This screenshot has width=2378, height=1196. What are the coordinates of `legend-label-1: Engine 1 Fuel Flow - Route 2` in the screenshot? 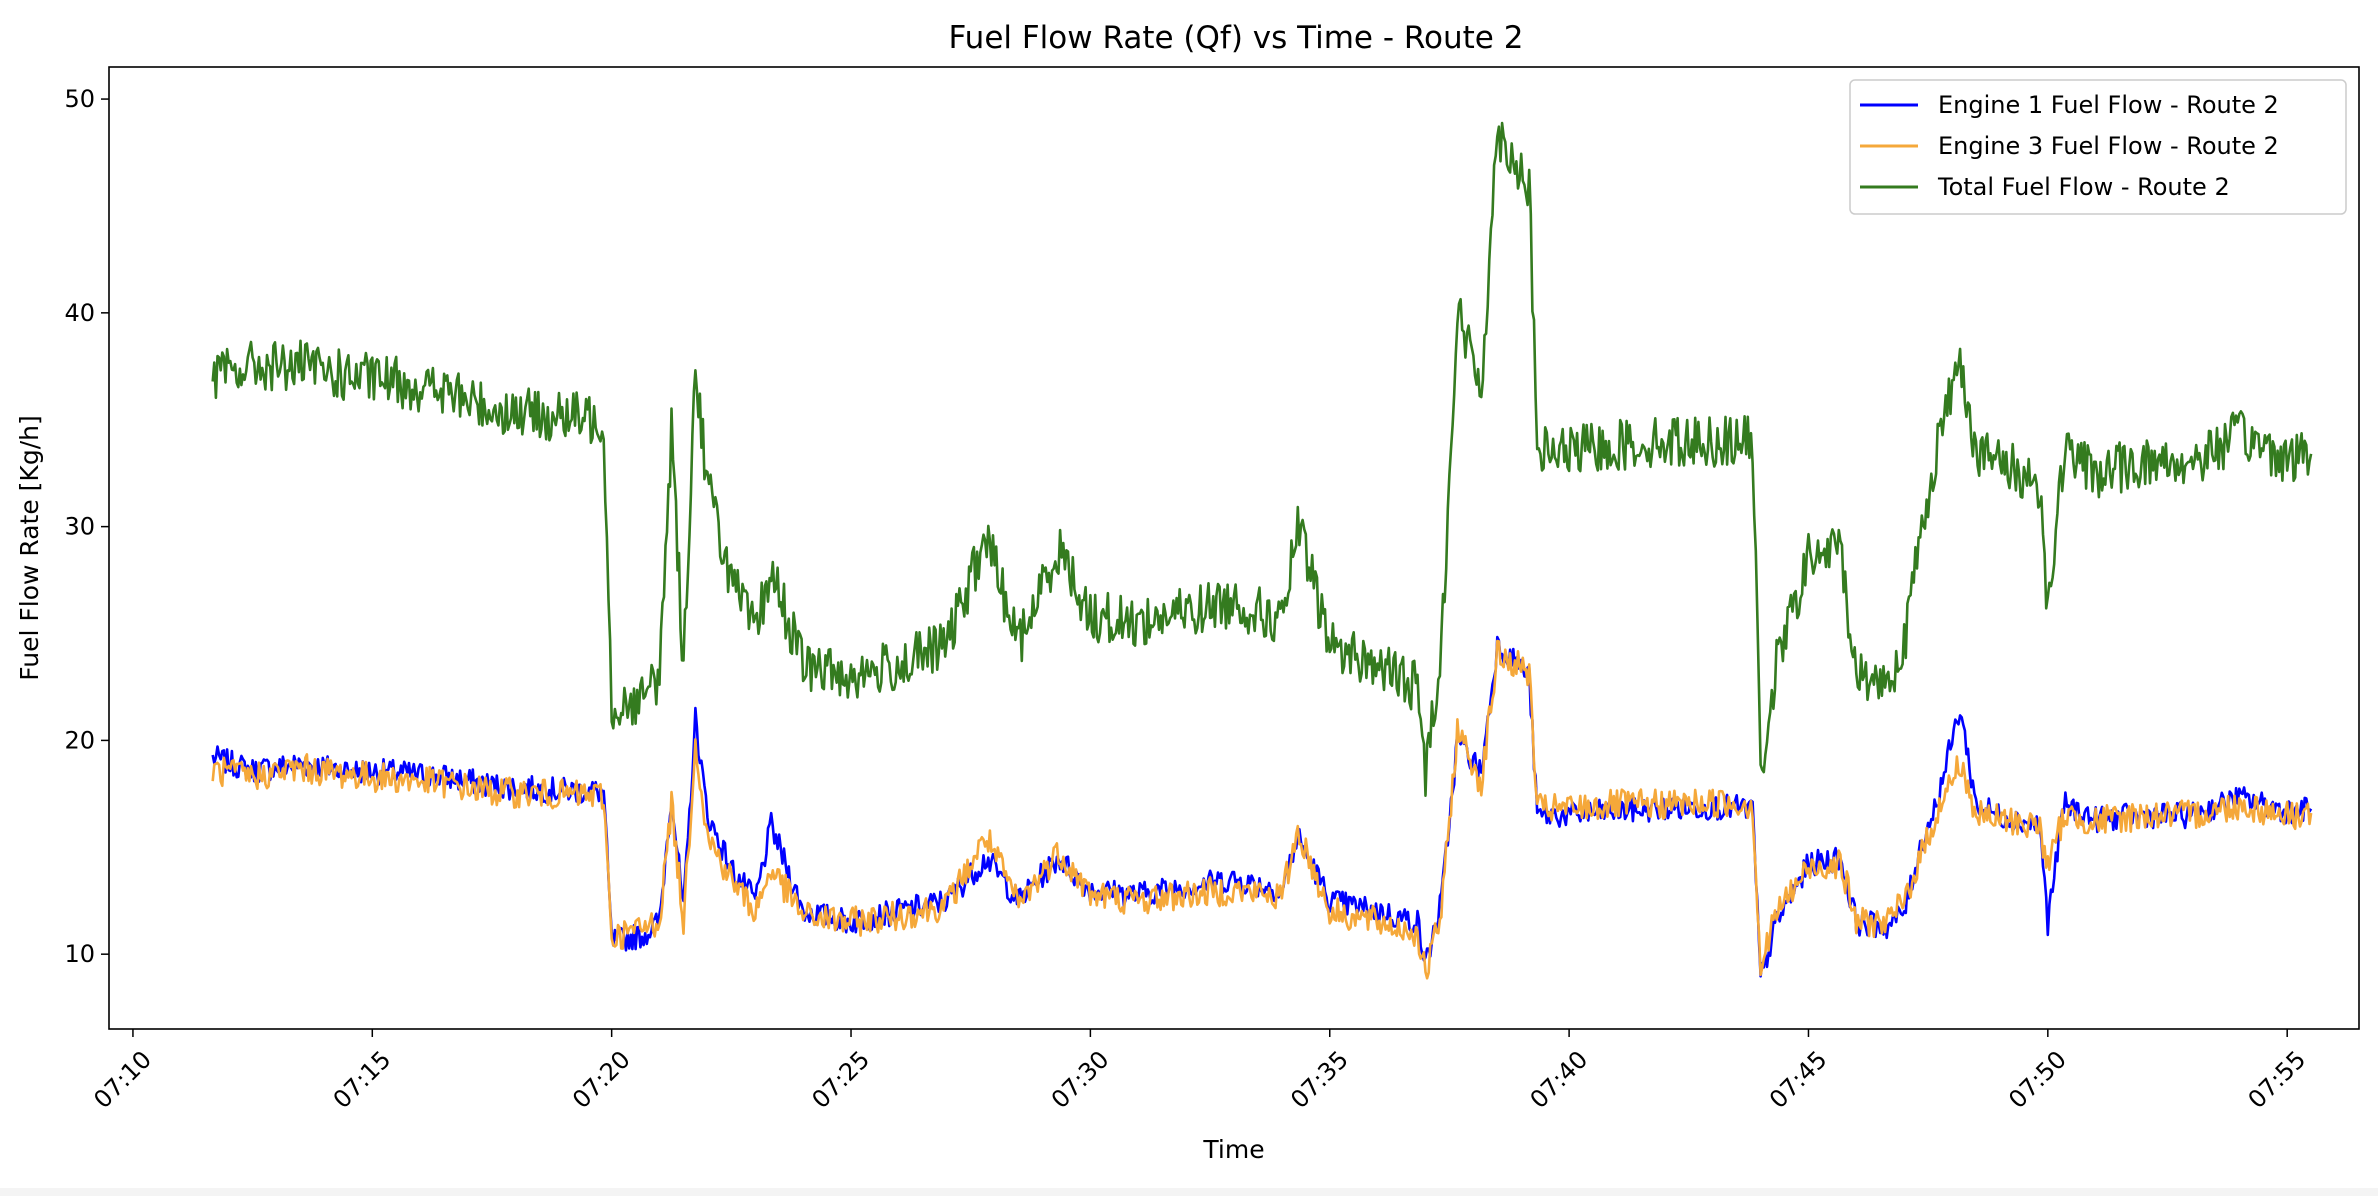 It's located at (2108, 105).